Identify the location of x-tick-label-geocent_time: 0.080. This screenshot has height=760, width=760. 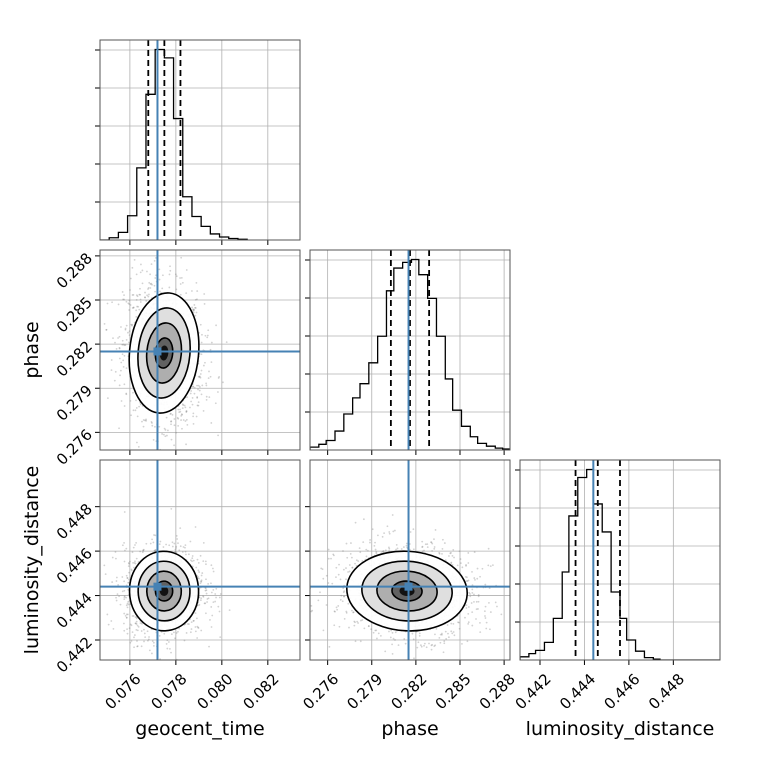
(214, 691).